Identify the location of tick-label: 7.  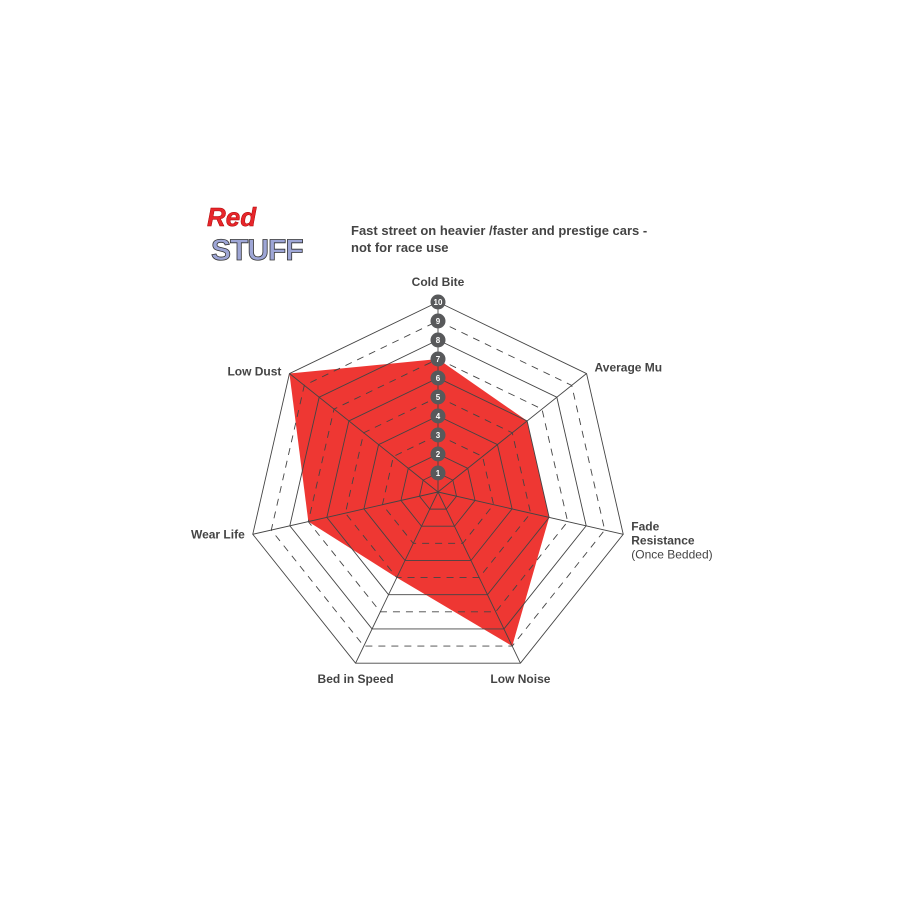
(438, 359).